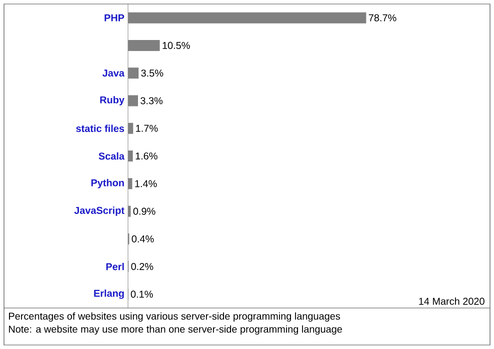 The height and width of the screenshot is (349, 494). What do you see at coordinates (111, 156) in the screenshot?
I see `y-tick-label: Scala` at bounding box center [111, 156].